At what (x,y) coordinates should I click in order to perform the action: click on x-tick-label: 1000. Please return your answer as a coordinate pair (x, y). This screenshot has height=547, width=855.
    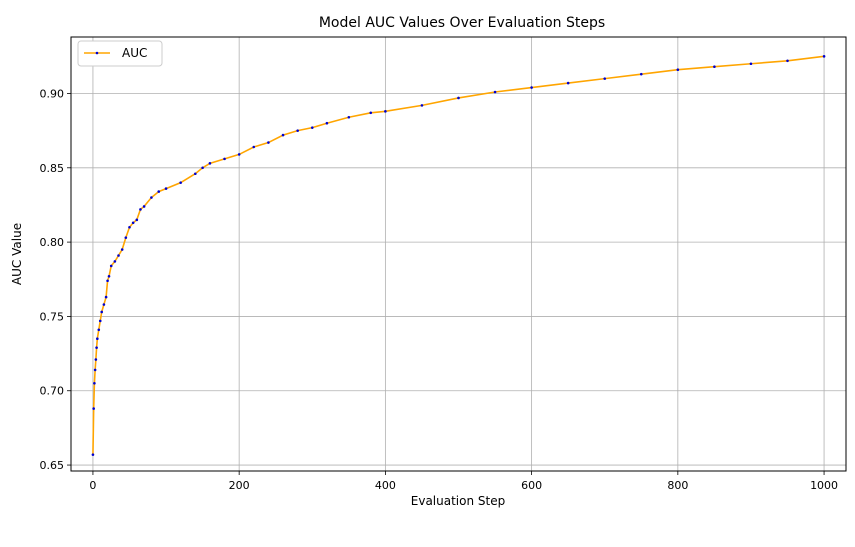
    Looking at the image, I should click on (824, 485).